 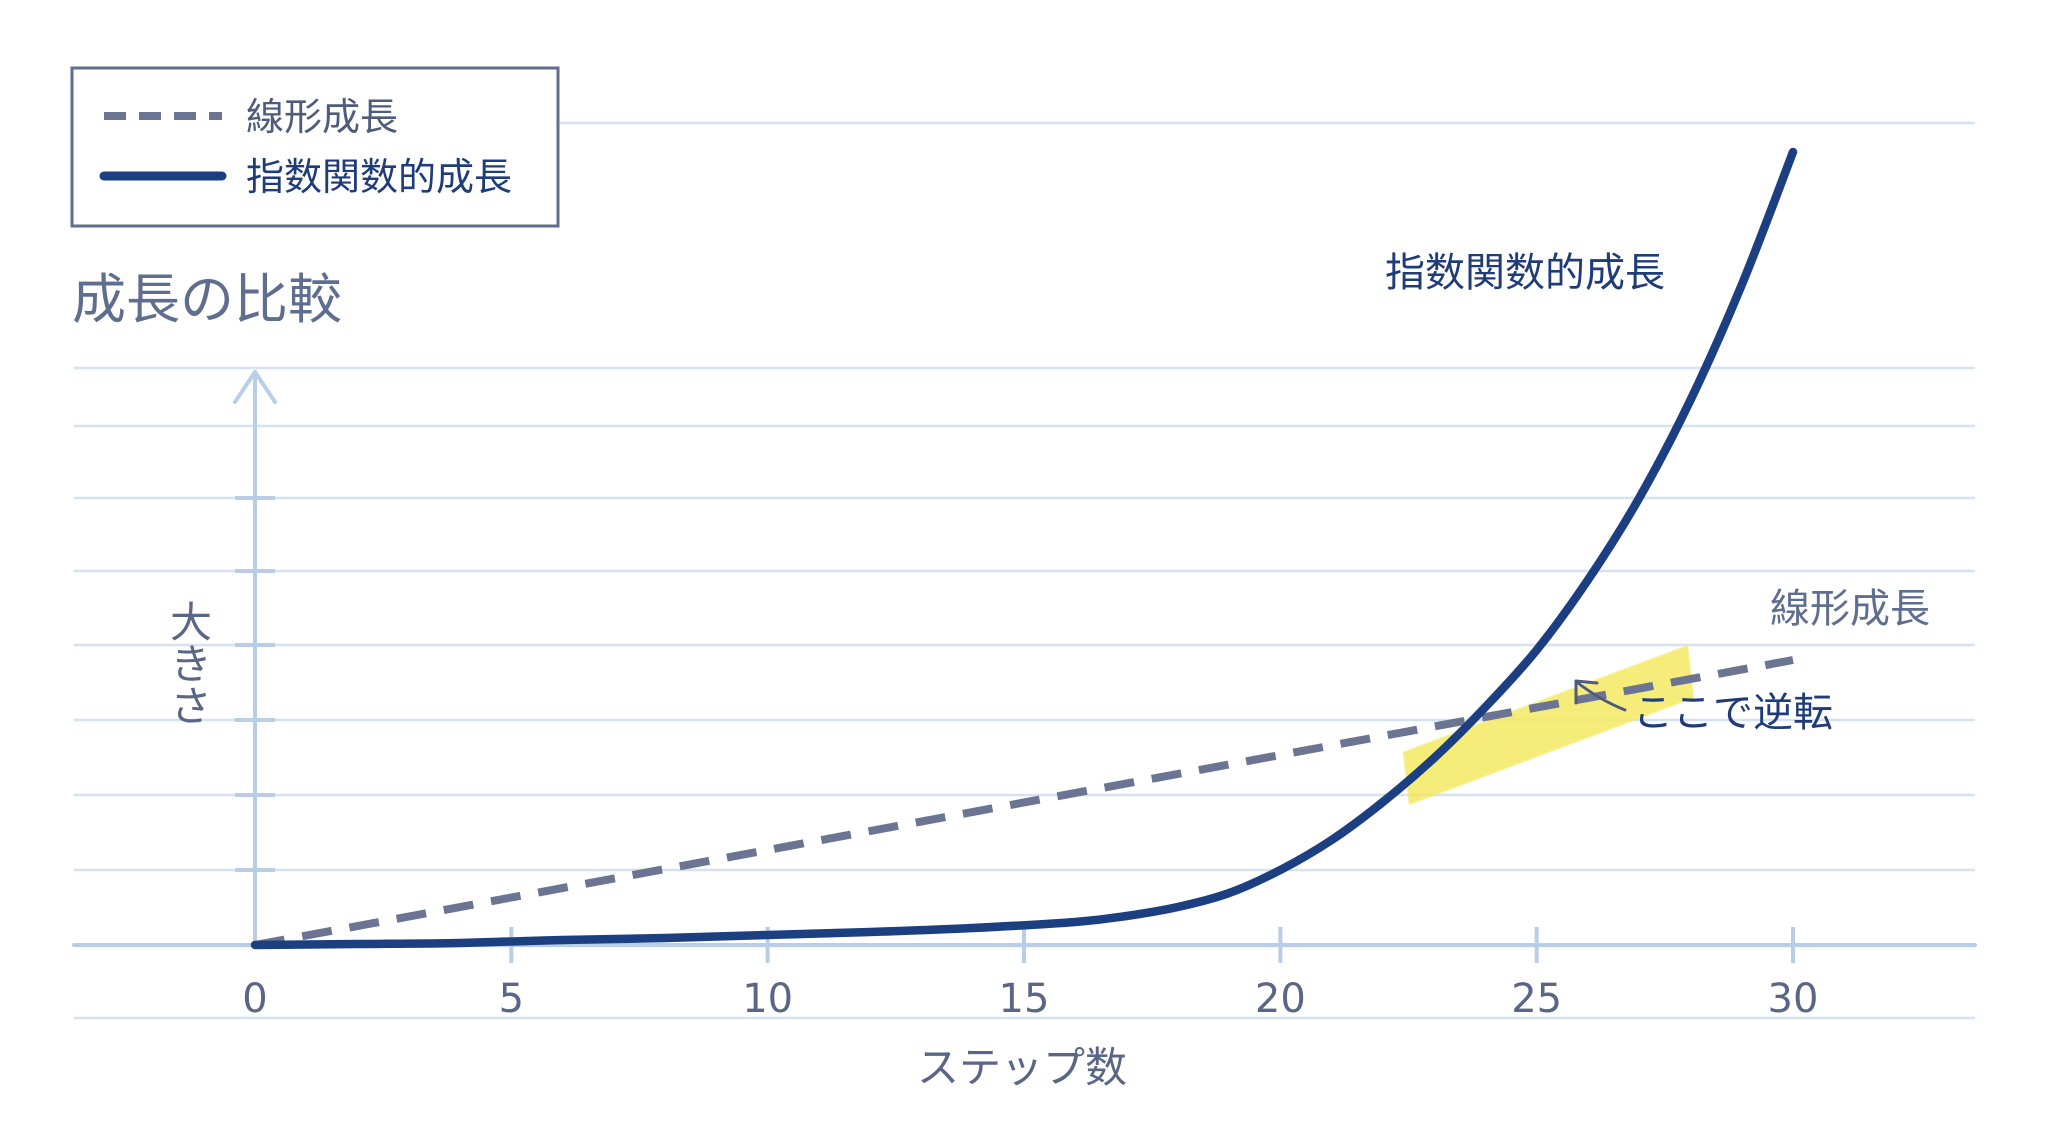 I want to click on x-tick-label-5: 25, so click(x=1536, y=999).